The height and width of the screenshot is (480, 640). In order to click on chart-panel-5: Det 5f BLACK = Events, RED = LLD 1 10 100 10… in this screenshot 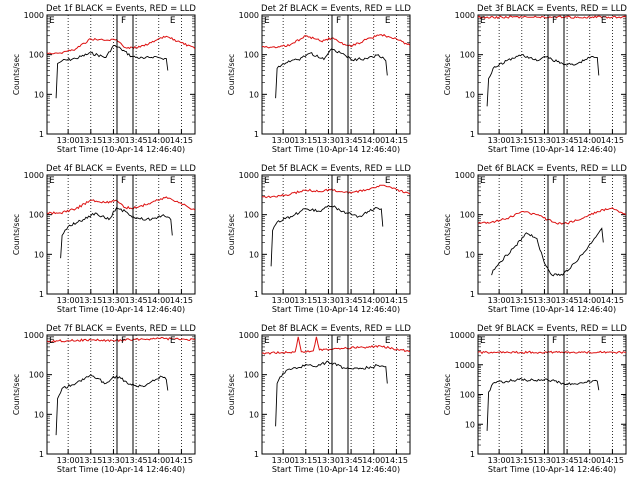, I will do `click(319, 239)`.